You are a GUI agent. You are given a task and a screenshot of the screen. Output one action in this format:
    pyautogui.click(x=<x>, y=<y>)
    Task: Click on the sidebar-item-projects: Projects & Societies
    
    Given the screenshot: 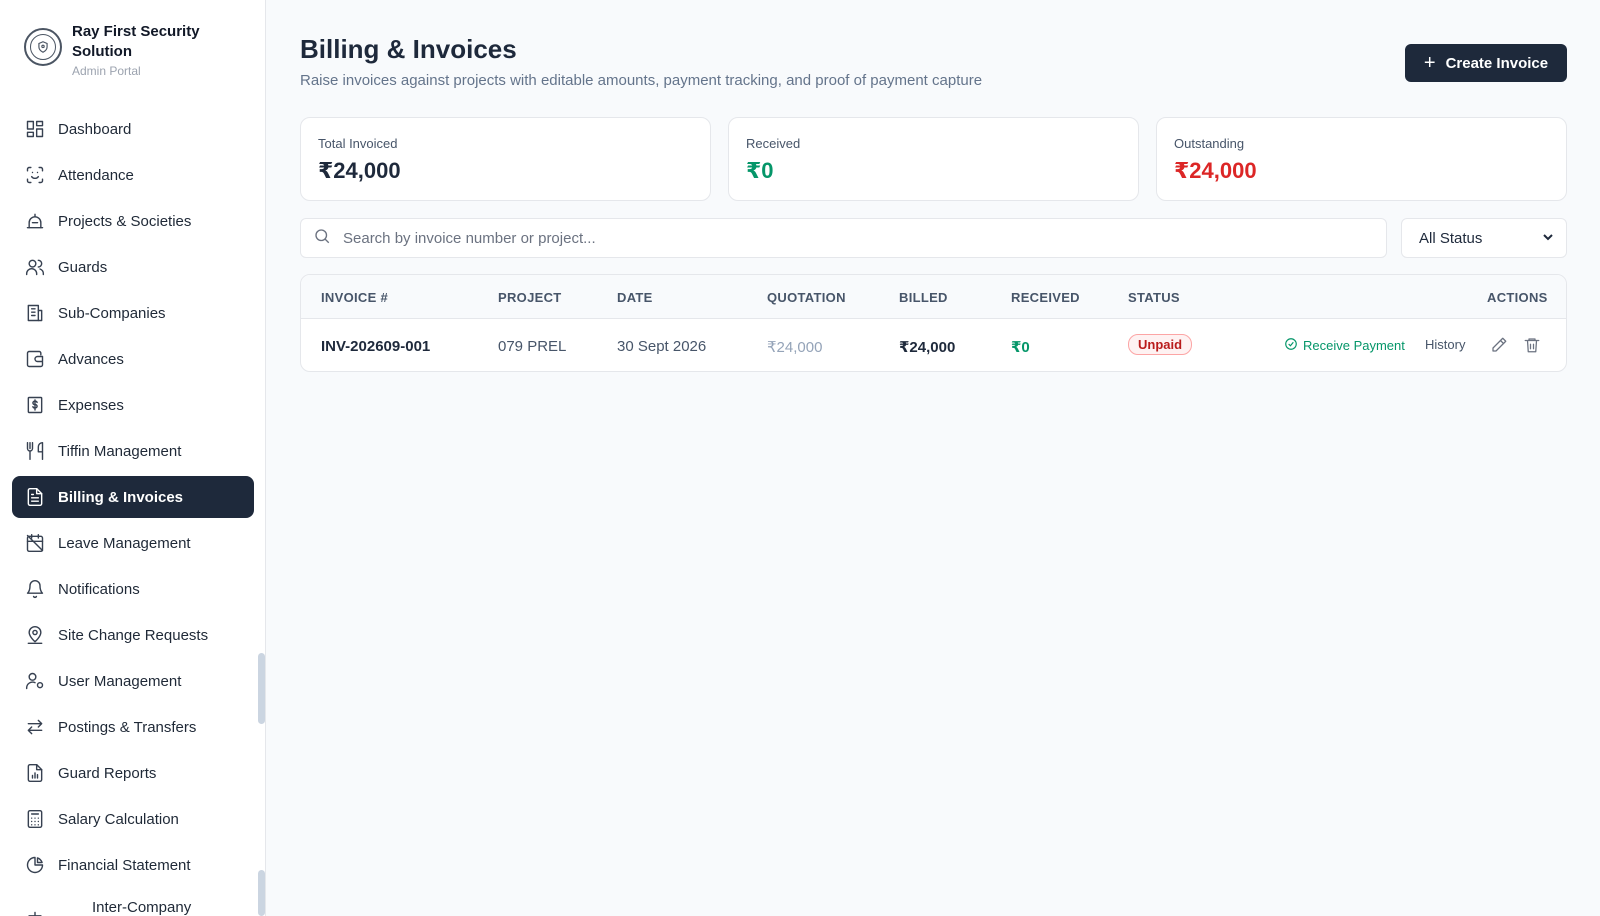 What is the action you would take?
    pyautogui.click(x=133, y=221)
    